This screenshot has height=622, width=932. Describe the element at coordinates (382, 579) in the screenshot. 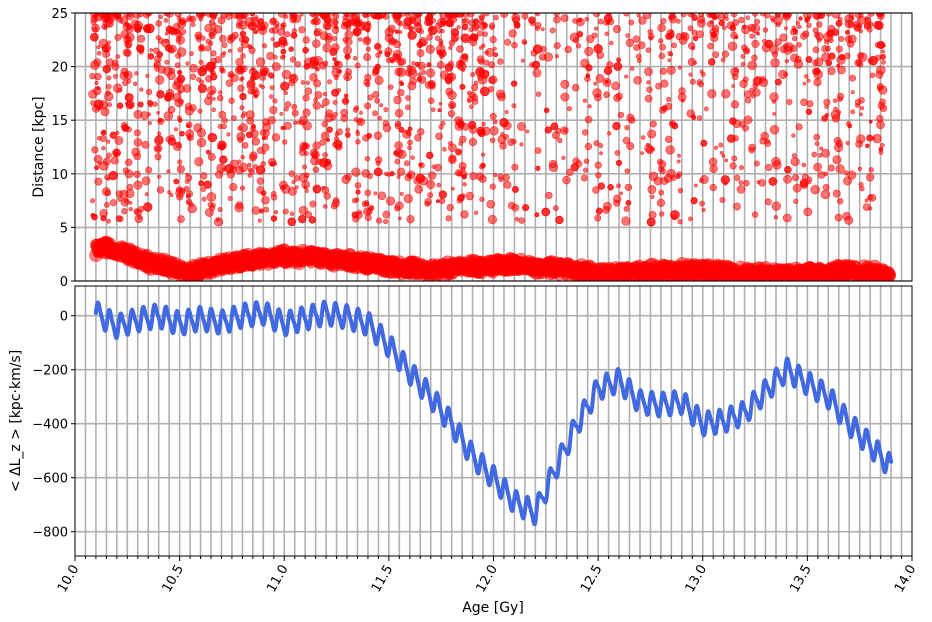

I see `x-tick-label: 11.5` at that location.